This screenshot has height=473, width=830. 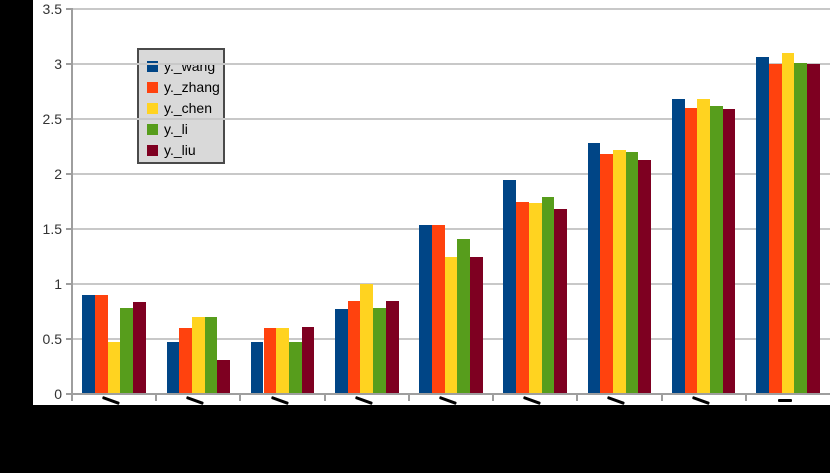 What do you see at coordinates (535, 298) in the screenshot?
I see `bar-ychen-g6` at bounding box center [535, 298].